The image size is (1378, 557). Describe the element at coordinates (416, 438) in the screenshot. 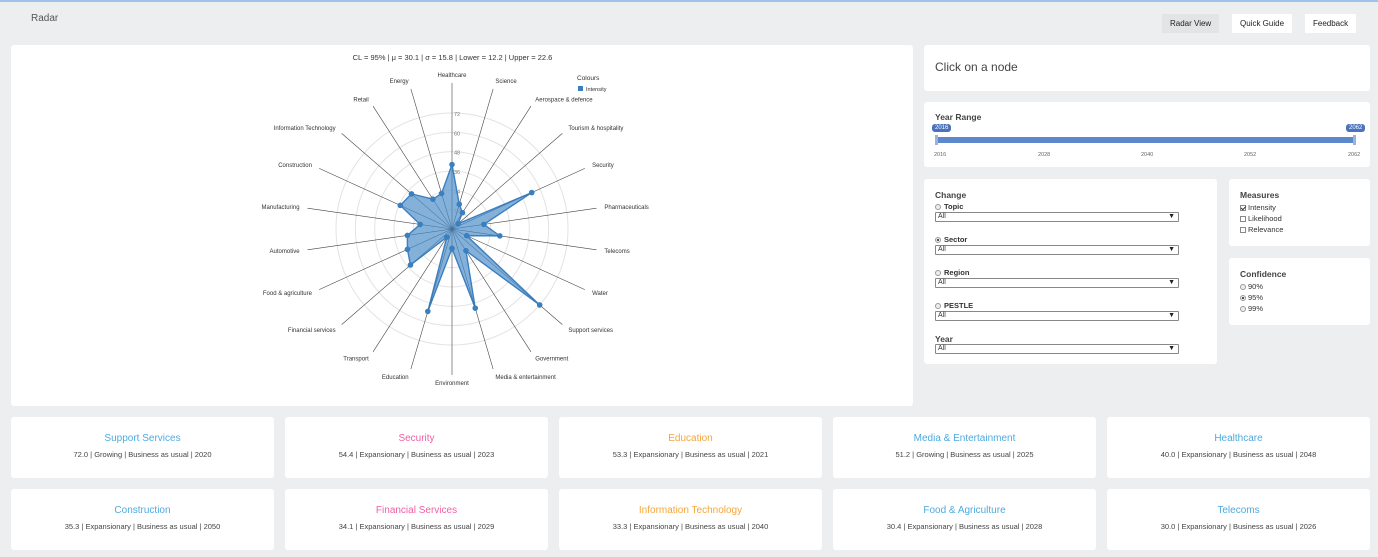

I see `card-title: Security` at that location.